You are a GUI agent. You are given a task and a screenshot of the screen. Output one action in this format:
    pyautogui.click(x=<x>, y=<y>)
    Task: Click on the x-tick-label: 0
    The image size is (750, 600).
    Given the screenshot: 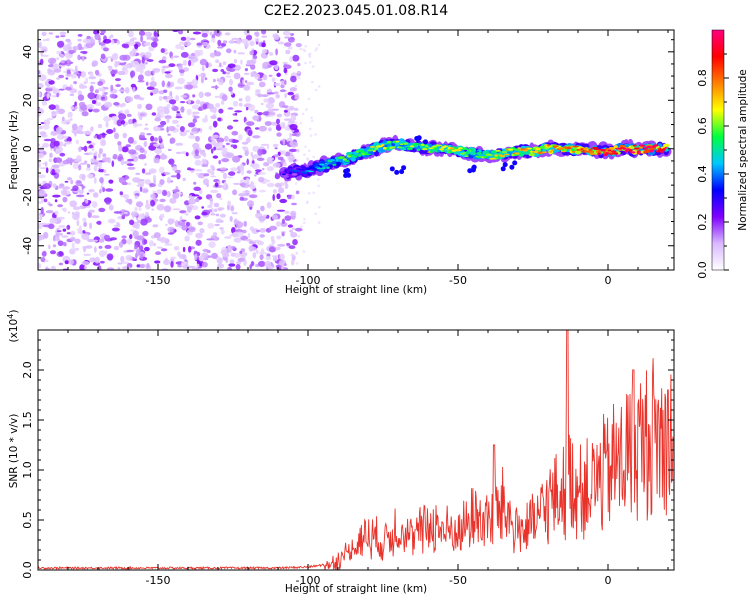 What is the action you would take?
    pyautogui.click(x=608, y=280)
    